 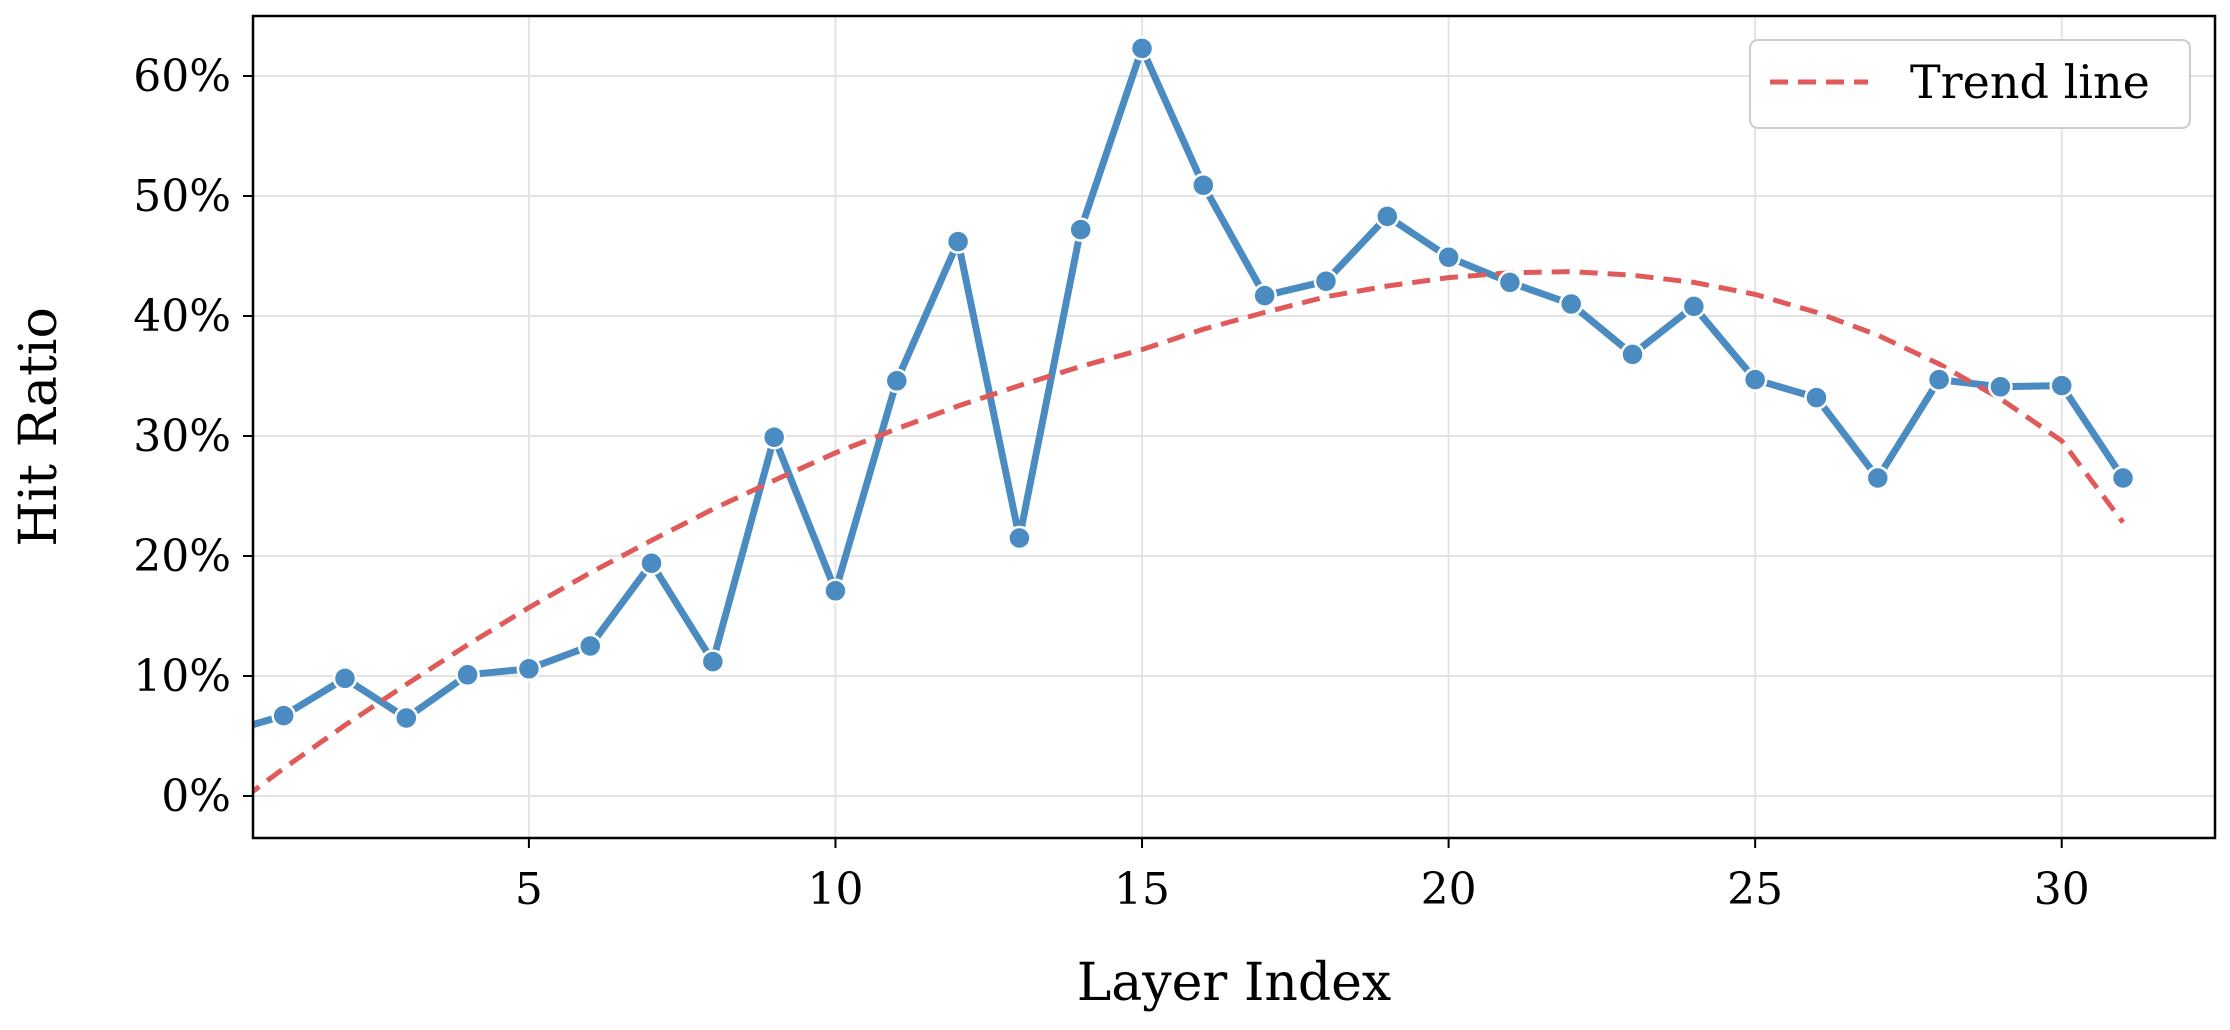 What do you see at coordinates (529, 889) in the screenshot?
I see `x-tick-label: 5` at bounding box center [529, 889].